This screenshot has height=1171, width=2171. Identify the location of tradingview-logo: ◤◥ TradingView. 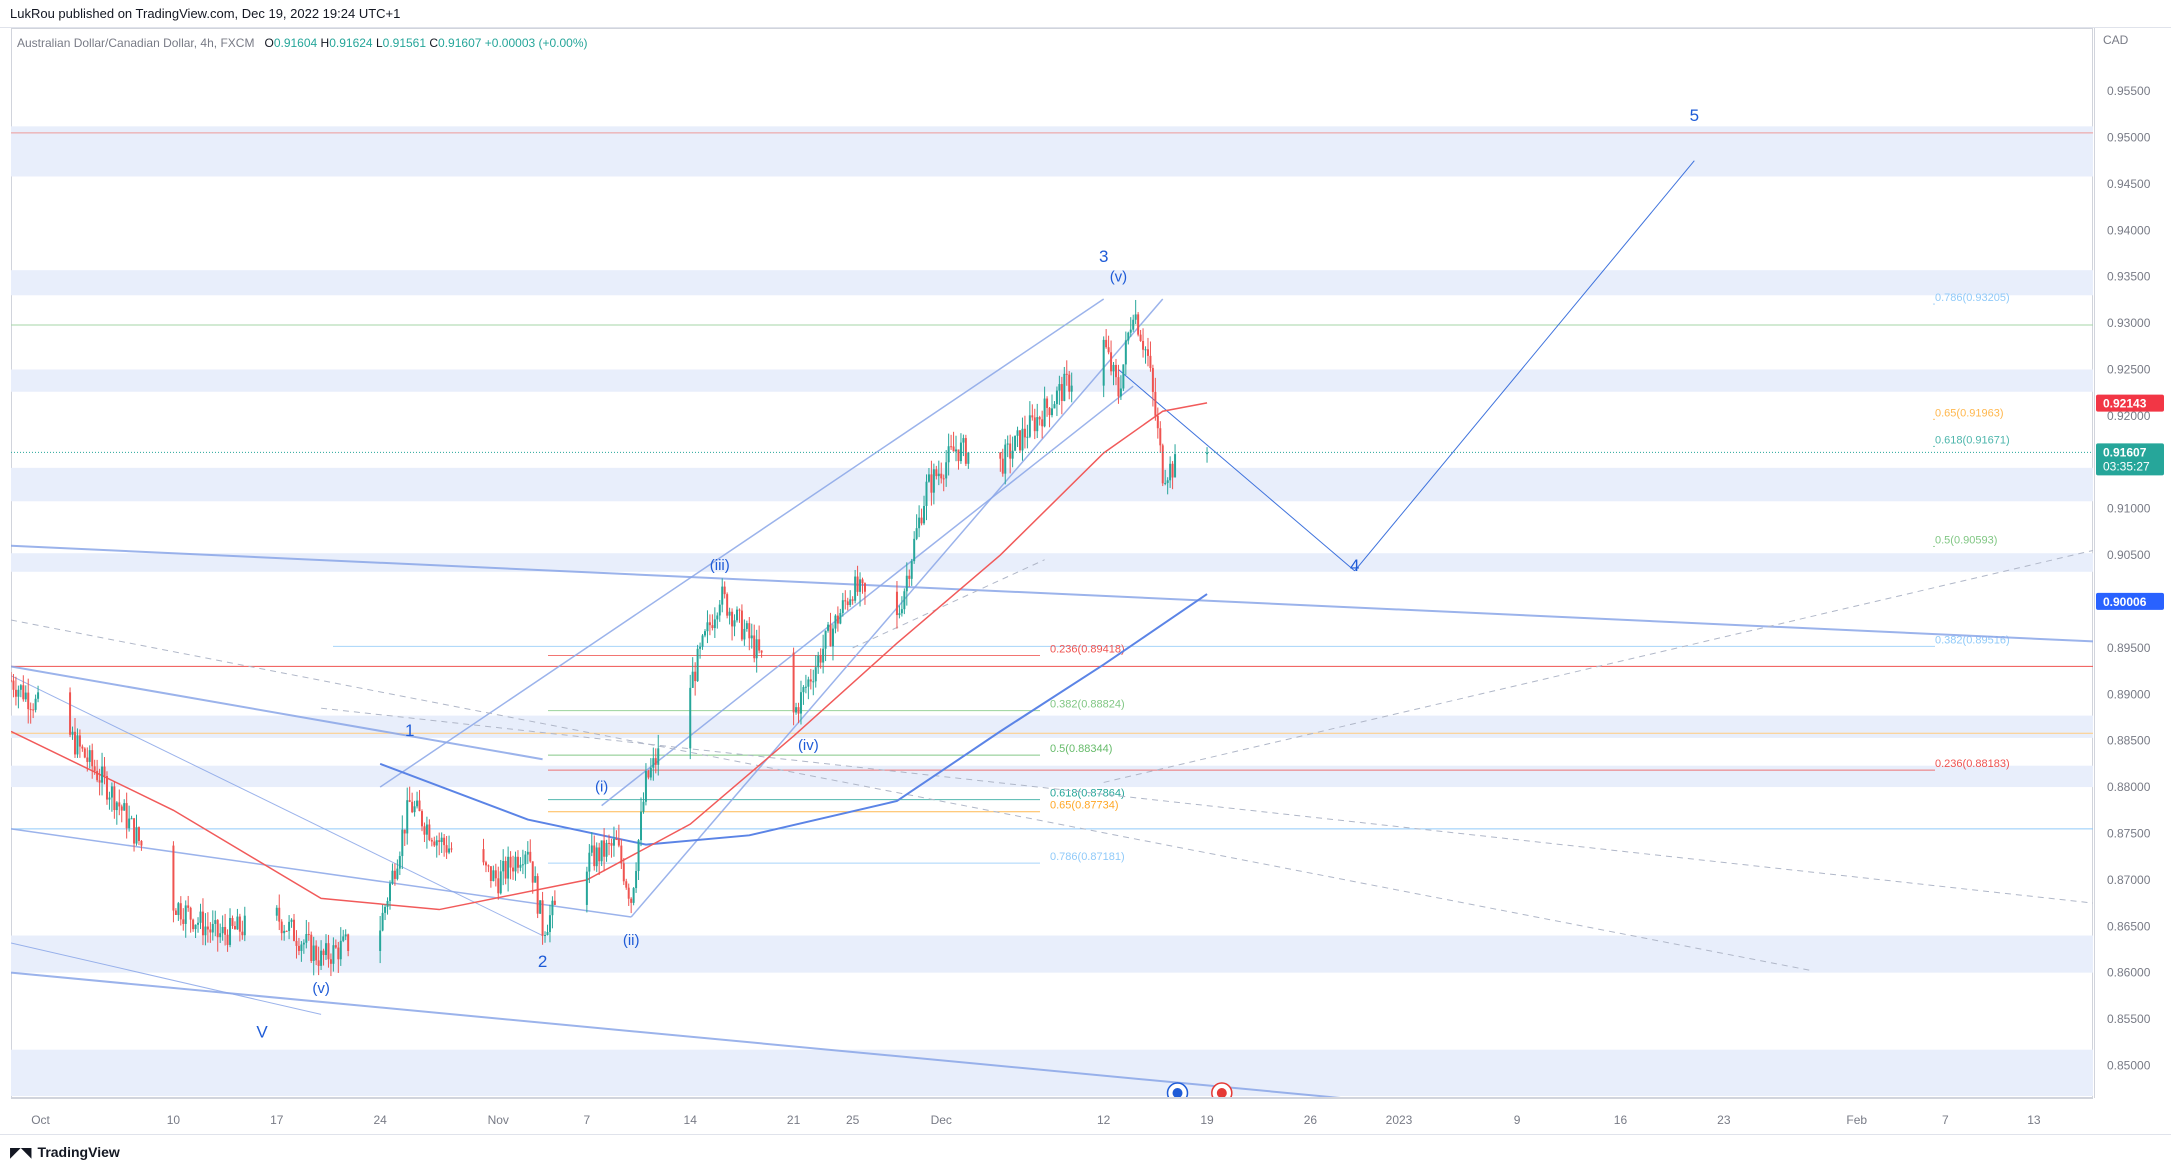
(65, 1152).